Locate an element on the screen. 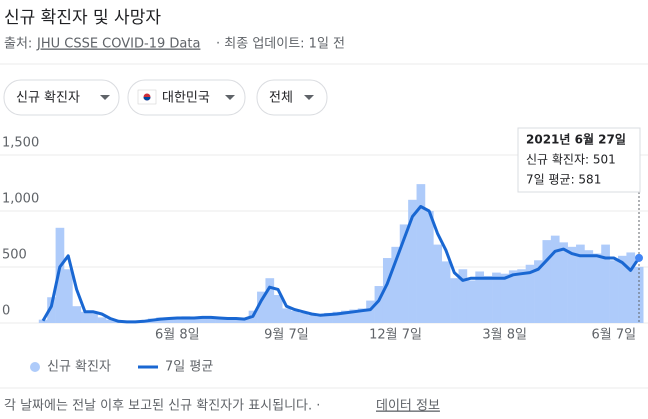  footer-link: 데이터 정보 is located at coordinates (408, 406).